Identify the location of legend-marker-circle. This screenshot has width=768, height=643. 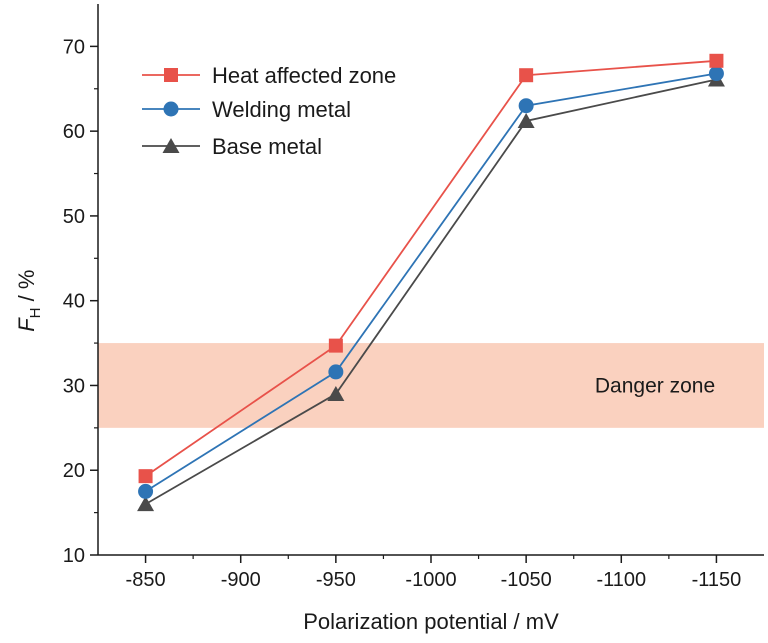
(171, 109).